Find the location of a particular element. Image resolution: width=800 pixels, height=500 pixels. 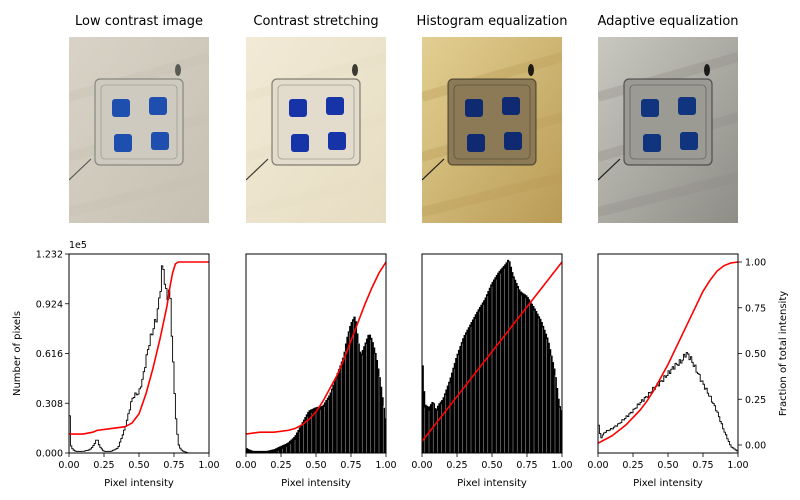

panel-title-4: Adaptive equalization is located at coordinates (668, 21).